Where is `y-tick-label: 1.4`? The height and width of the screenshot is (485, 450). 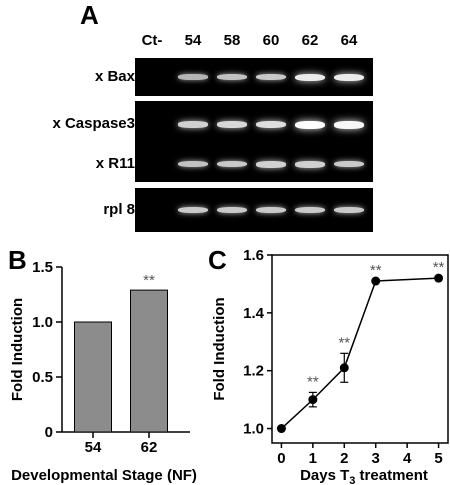
y-tick-label: 1.4 is located at coordinates (254, 313).